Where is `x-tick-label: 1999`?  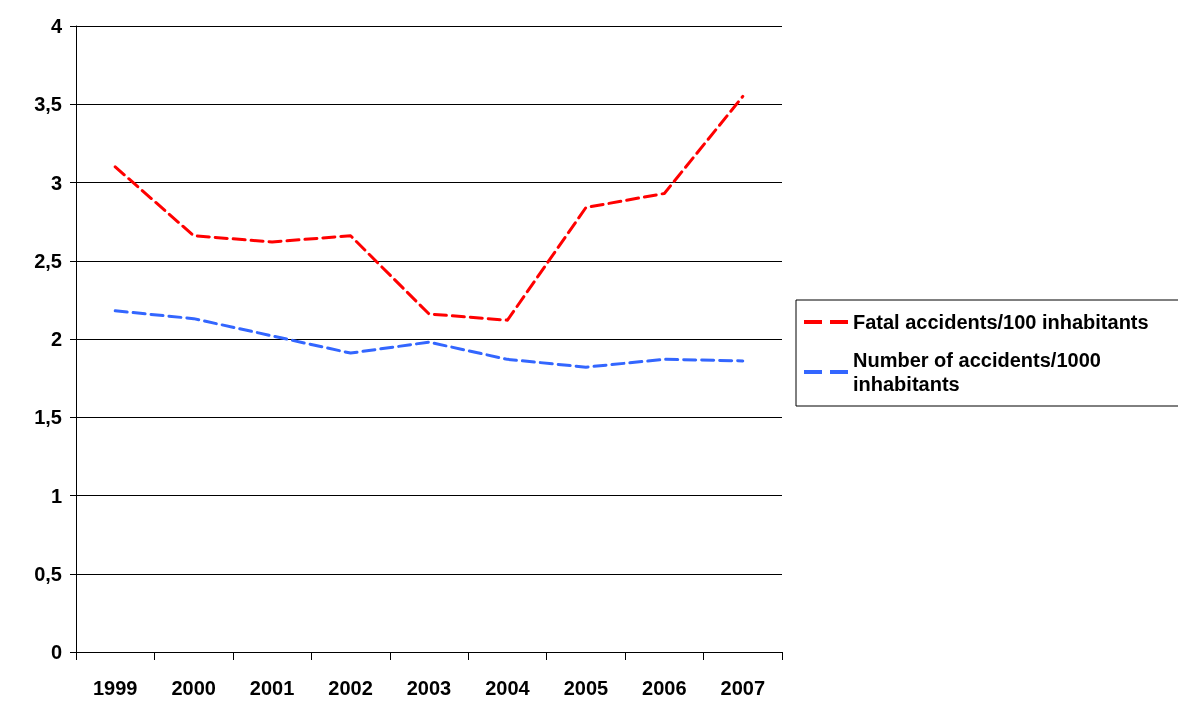
x-tick-label: 1999 is located at coordinates (115, 688).